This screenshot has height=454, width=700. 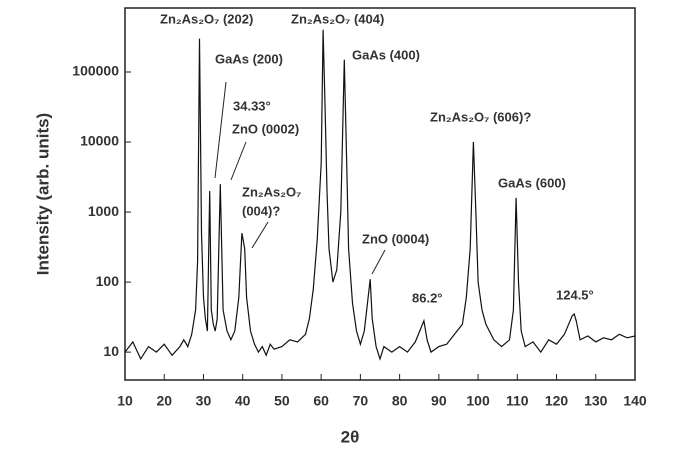 I want to click on x-tick-label: 120, so click(x=557, y=401).